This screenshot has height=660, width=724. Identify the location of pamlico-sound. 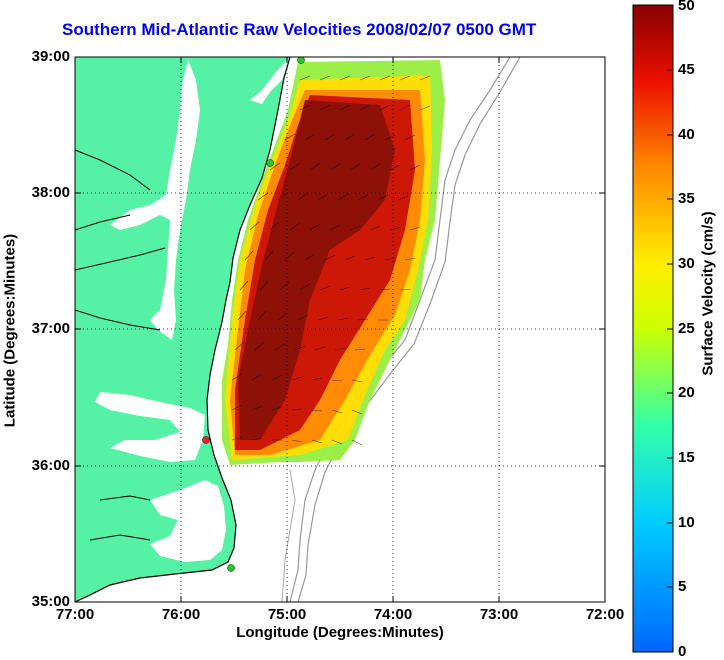
(188, 521).